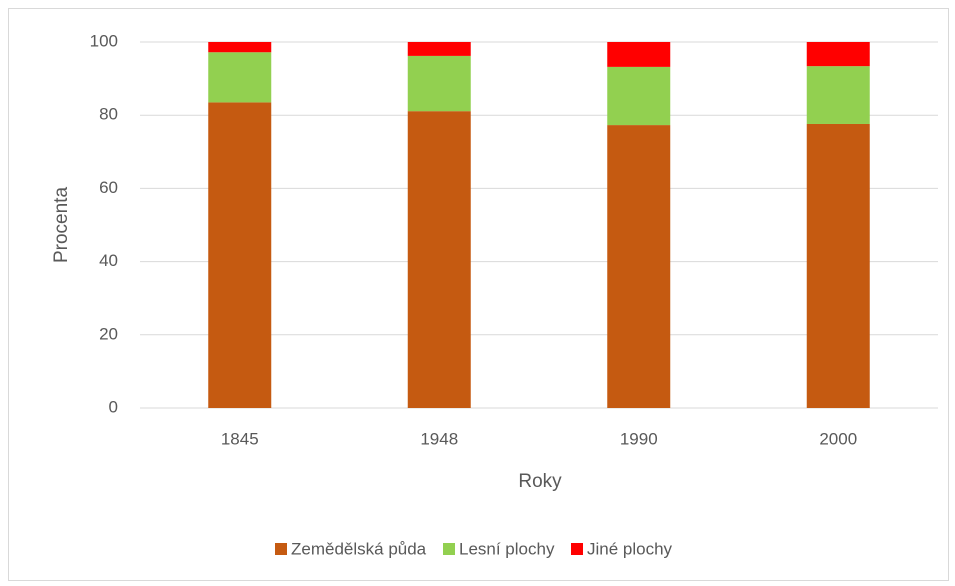 This screenshot has height=586, width=955. Describe the element at coordinates (61, 225) in the screenshot. I see `y-axis-title: Procenta` at that location.